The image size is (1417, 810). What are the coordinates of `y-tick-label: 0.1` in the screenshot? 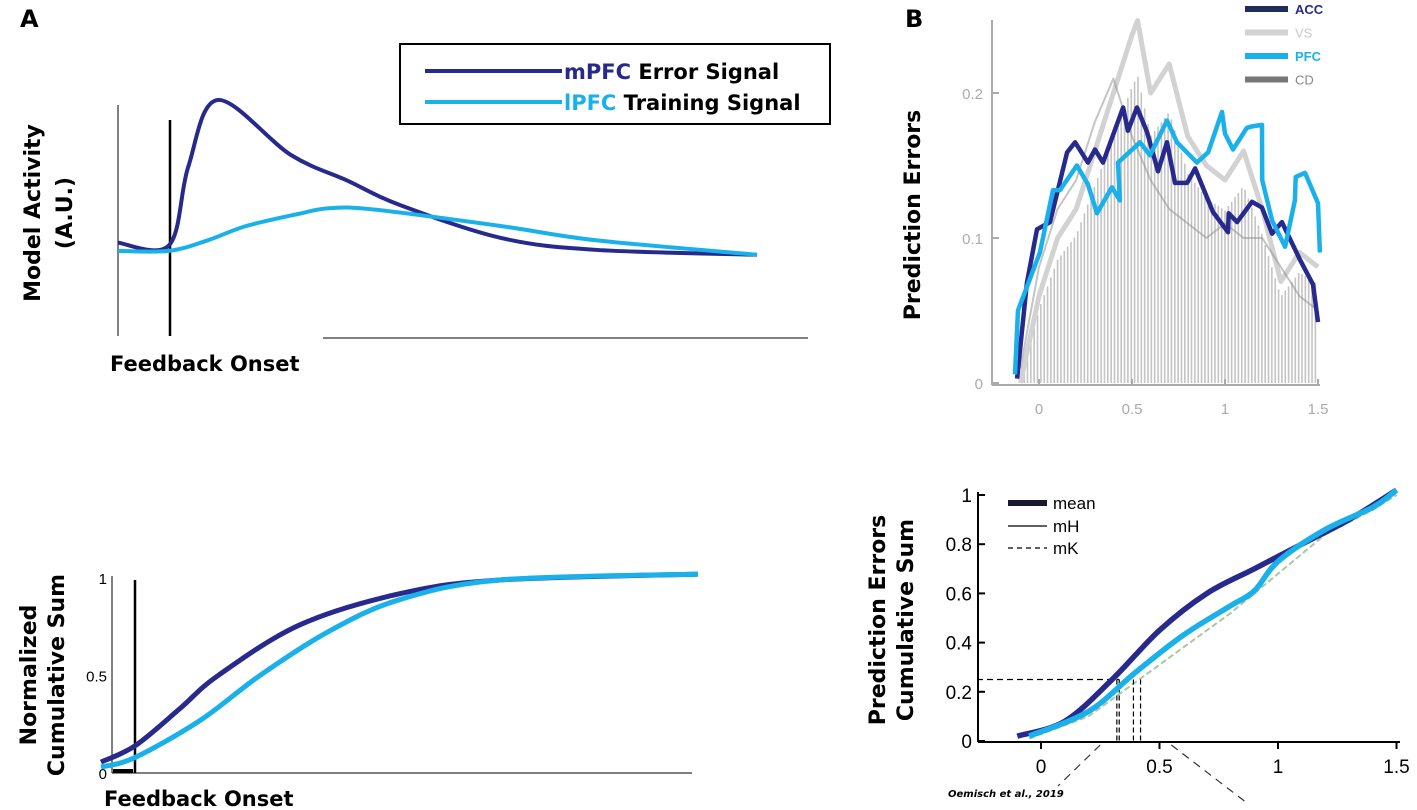 It's located at (972, 239).